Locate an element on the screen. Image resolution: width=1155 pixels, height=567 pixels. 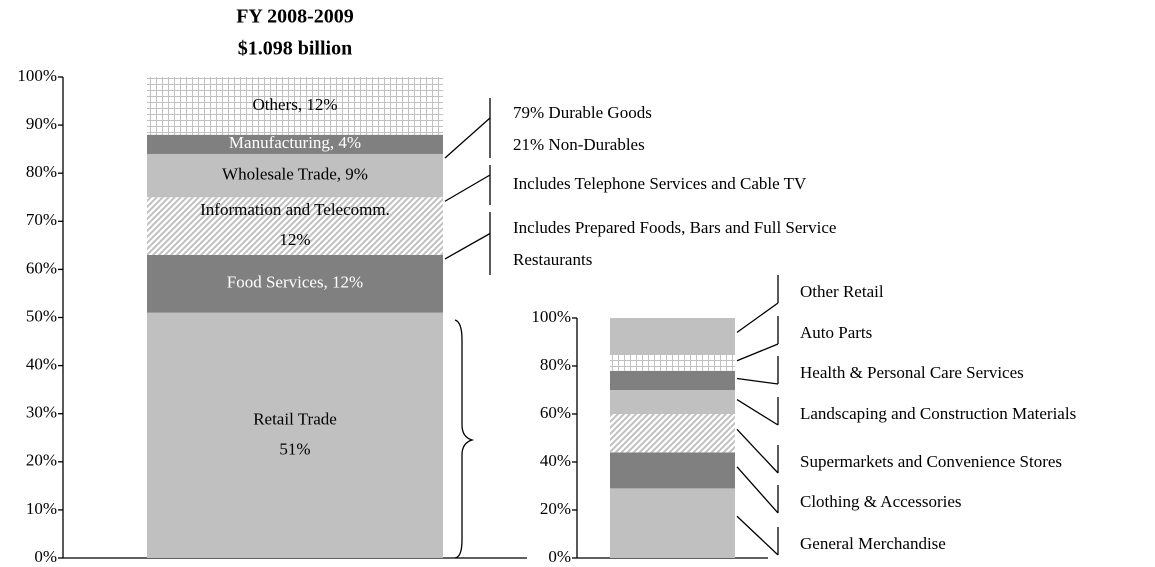
data-label: Food Services, 12% is located at coordinates (295, 282).